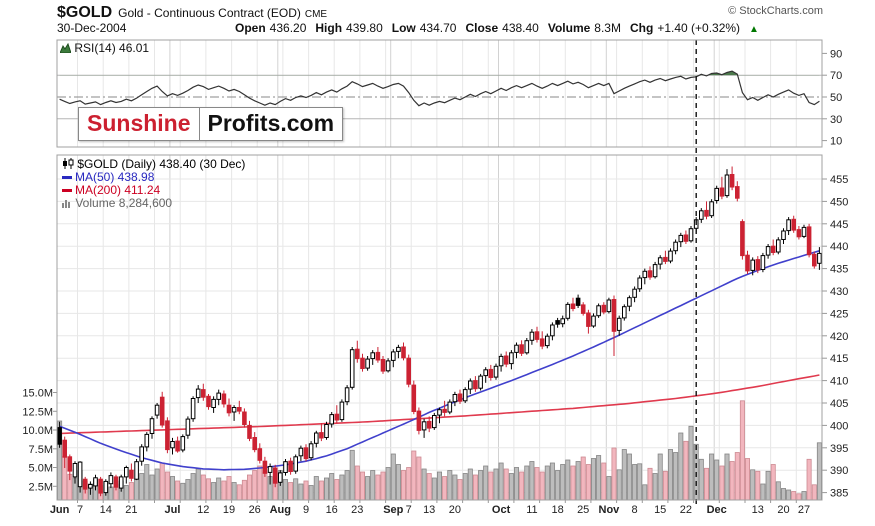  Describe the element at coordinates (685, 28) in the screenshot. I see `quote-item: Chg +1.40 (+0.32%)` at that location.